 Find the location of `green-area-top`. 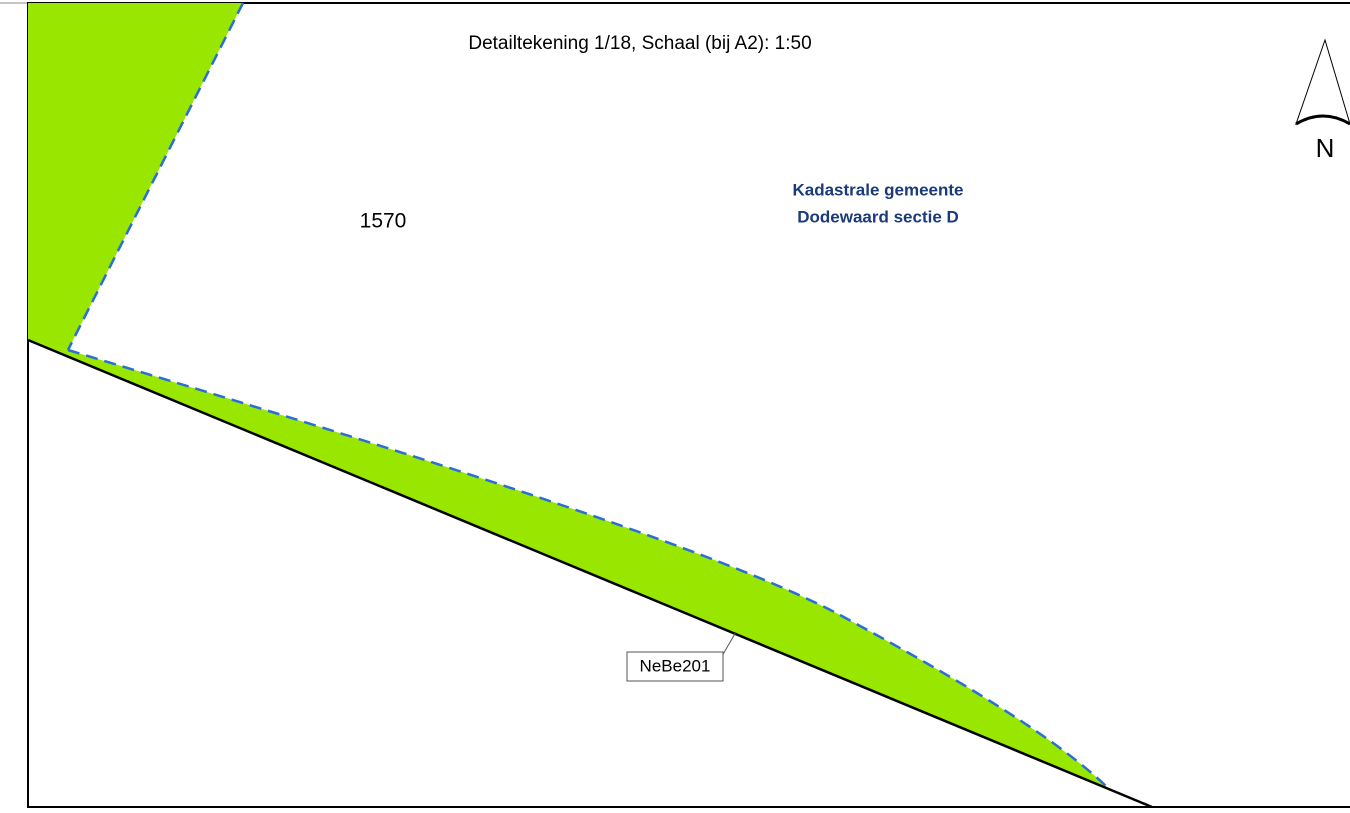

green-area-top is located at coordinates (135, 176).